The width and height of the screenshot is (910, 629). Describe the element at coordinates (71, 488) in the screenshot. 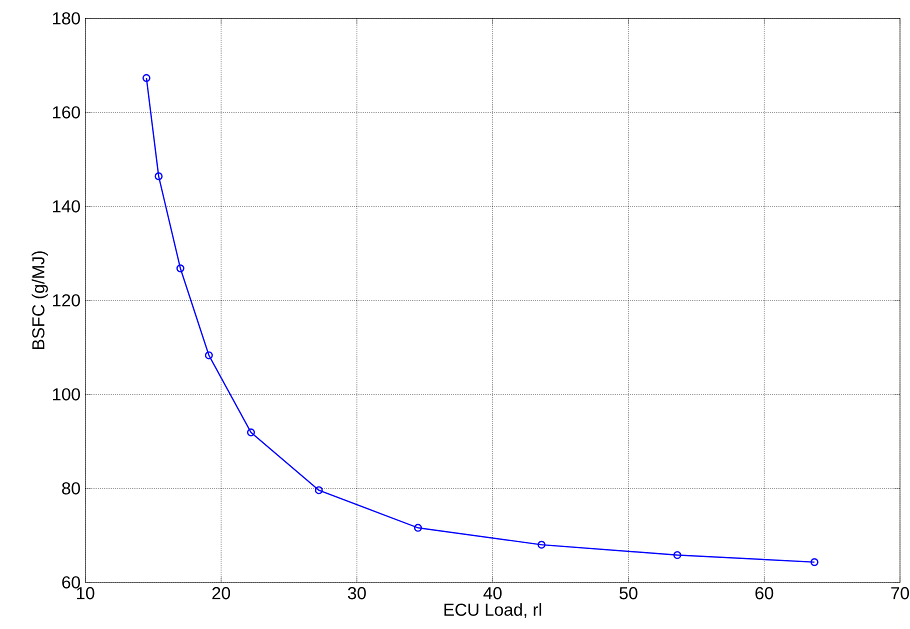

I see `y-tick-label: 80` at that location.